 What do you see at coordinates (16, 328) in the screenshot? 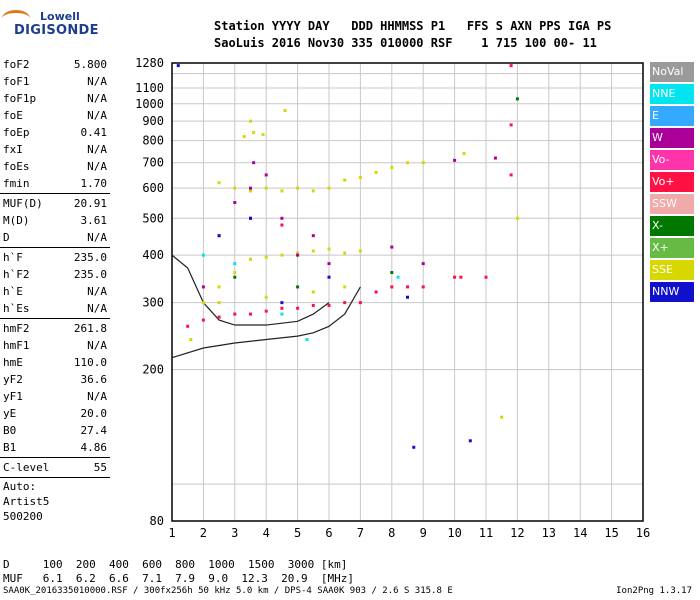
I see `param-name: hmF2` at bounding box center [16, 328].